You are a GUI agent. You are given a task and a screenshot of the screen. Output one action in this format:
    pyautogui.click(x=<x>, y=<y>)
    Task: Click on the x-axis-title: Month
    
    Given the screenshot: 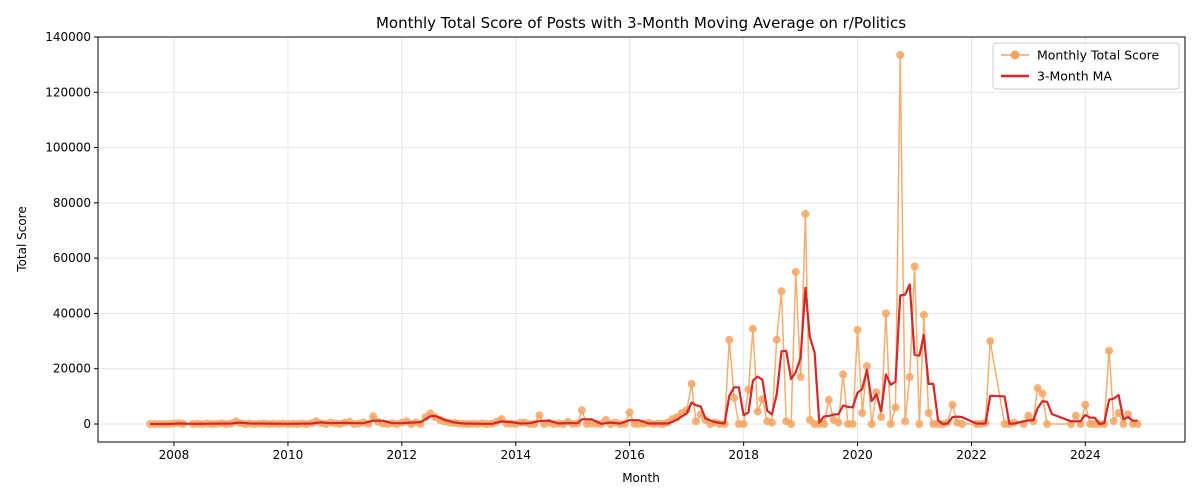 What is the action you would take?
    pyautogui.click(x=641, y=478)
    